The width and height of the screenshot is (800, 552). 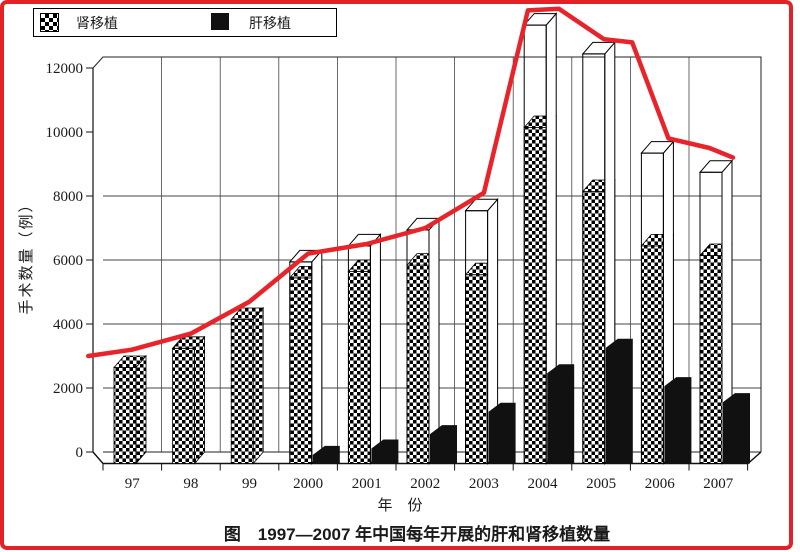 What do you see at coordinates (190, 484) in the screenshot?
I see `x-tick-label: 98` at bounding box center [190, 484].